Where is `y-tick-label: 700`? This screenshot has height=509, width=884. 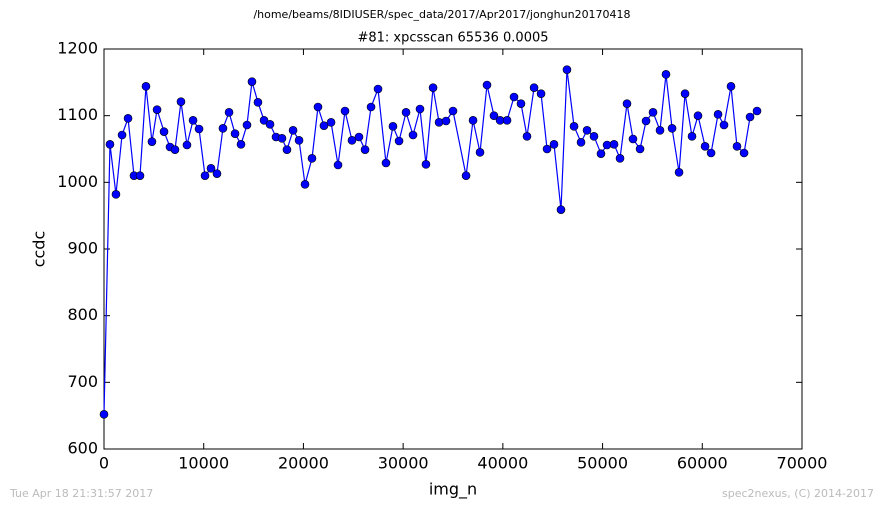
y-tick-label: 700 is located at coordinates (82, 381).